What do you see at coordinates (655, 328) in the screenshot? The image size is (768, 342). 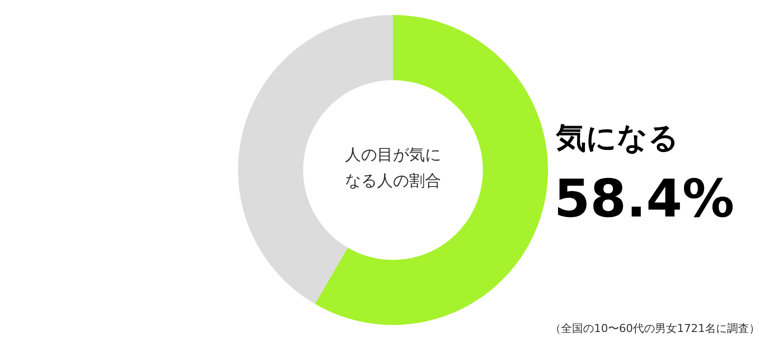 I see `text: （全国の10〜60代の男女1721名に調査）` at bounding box center [655, 328].